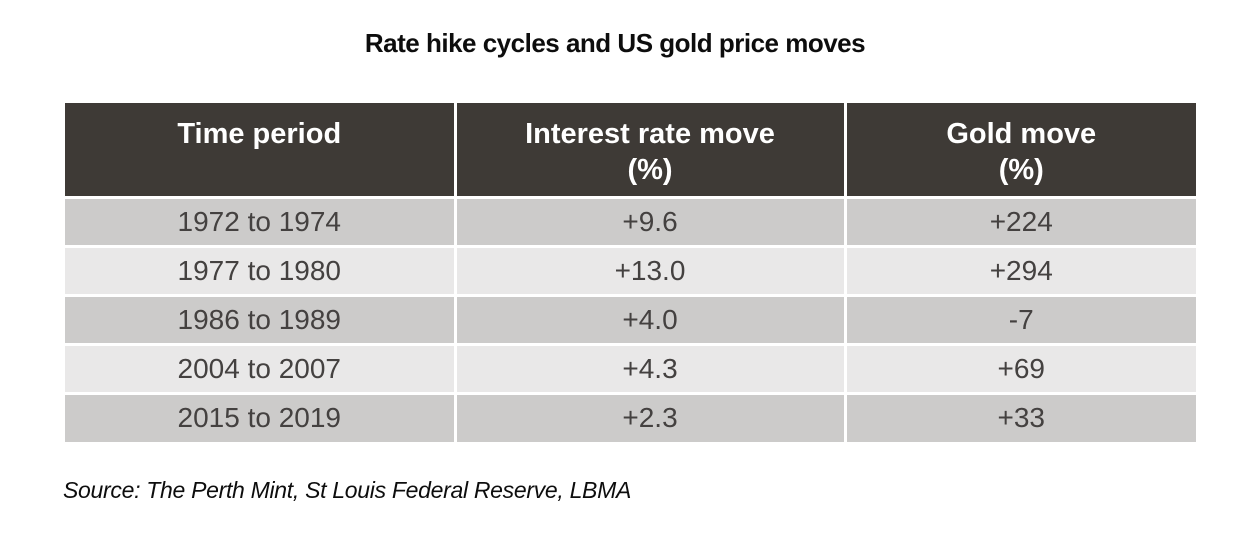 The image size is (1260, 548). What do you see at coordinates (1020, 220) in the screenshot?
I see `cell-gold-move: +224` at bounding box center [1020, 220].